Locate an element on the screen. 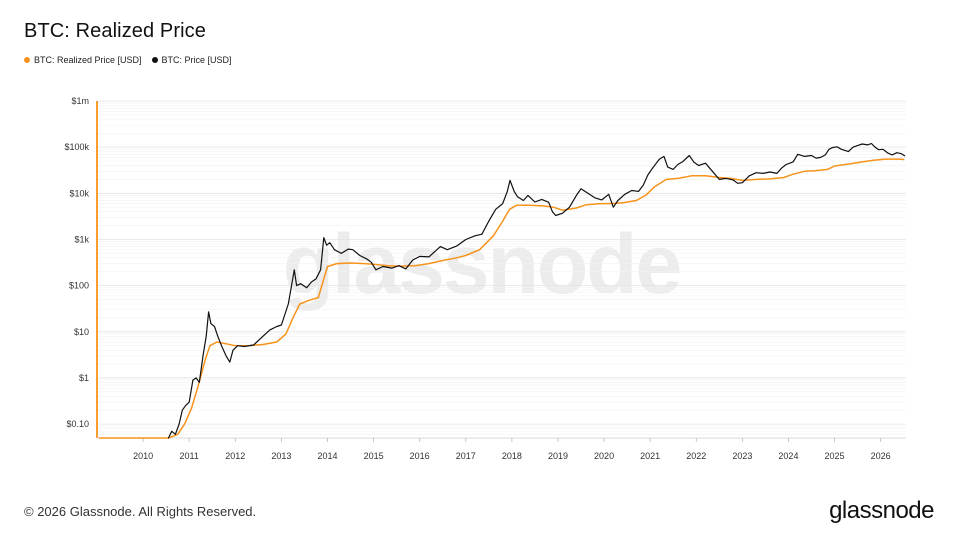  y-tick-label: $10 is located at coordinates (81, 332).